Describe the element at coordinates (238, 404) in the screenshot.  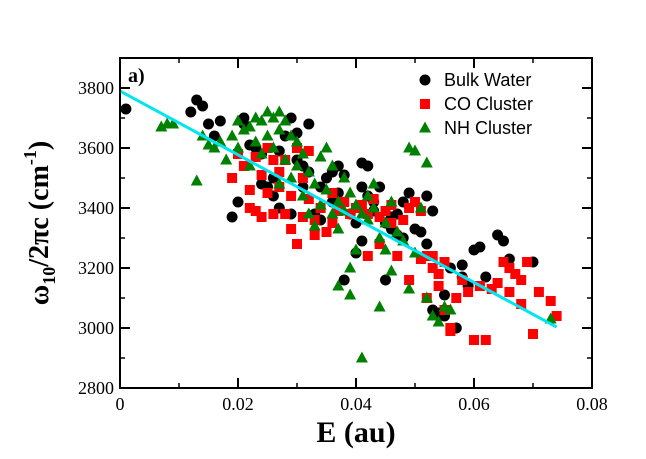
I see `x-tick-label: 0.02` at that location.